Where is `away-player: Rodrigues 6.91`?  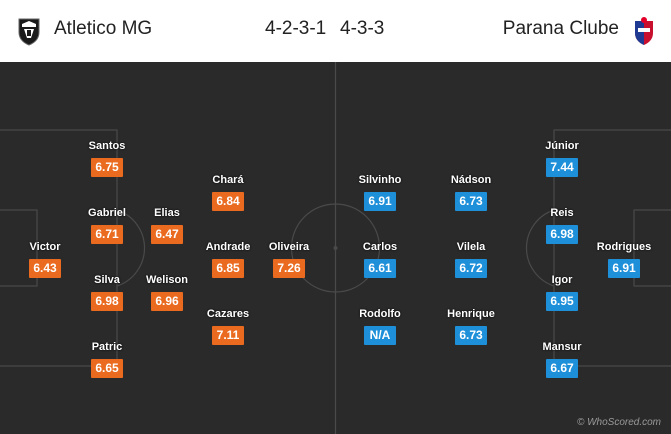 away-player: Rodrigues 6.91 is located at coordinates (624, 259).